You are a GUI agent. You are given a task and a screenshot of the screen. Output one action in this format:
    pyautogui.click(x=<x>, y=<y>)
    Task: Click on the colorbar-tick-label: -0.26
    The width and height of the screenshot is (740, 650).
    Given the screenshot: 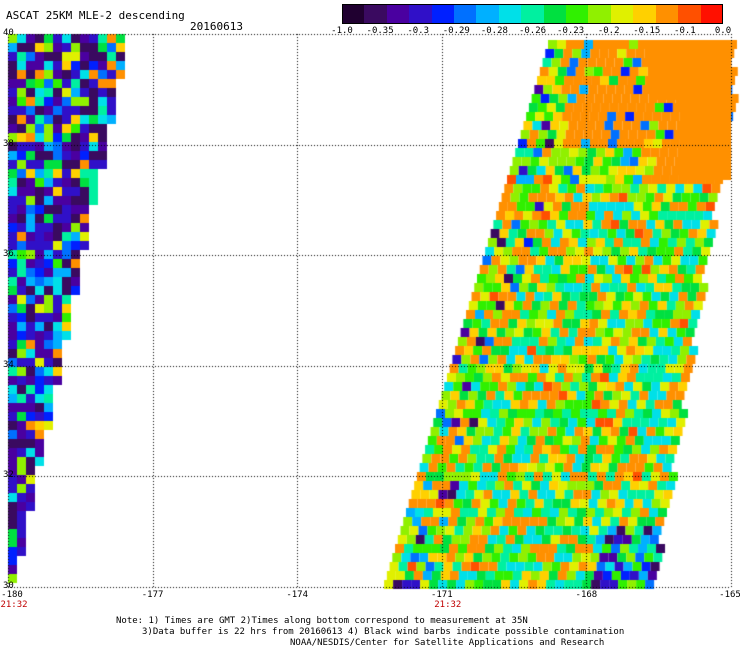 What is the action you would take?
    pyautogui.click(x=532, y=31)
    